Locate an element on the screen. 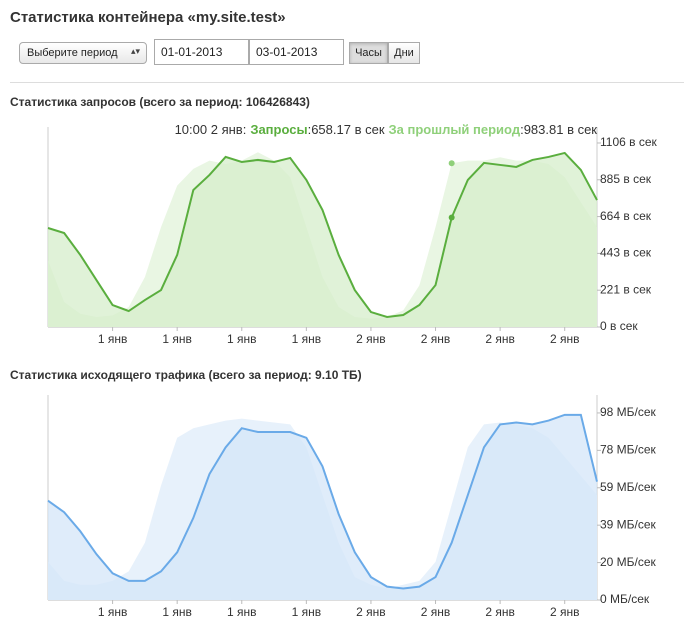  tooltip-value: :983.81 в сек is located at coordinates (558, 129).